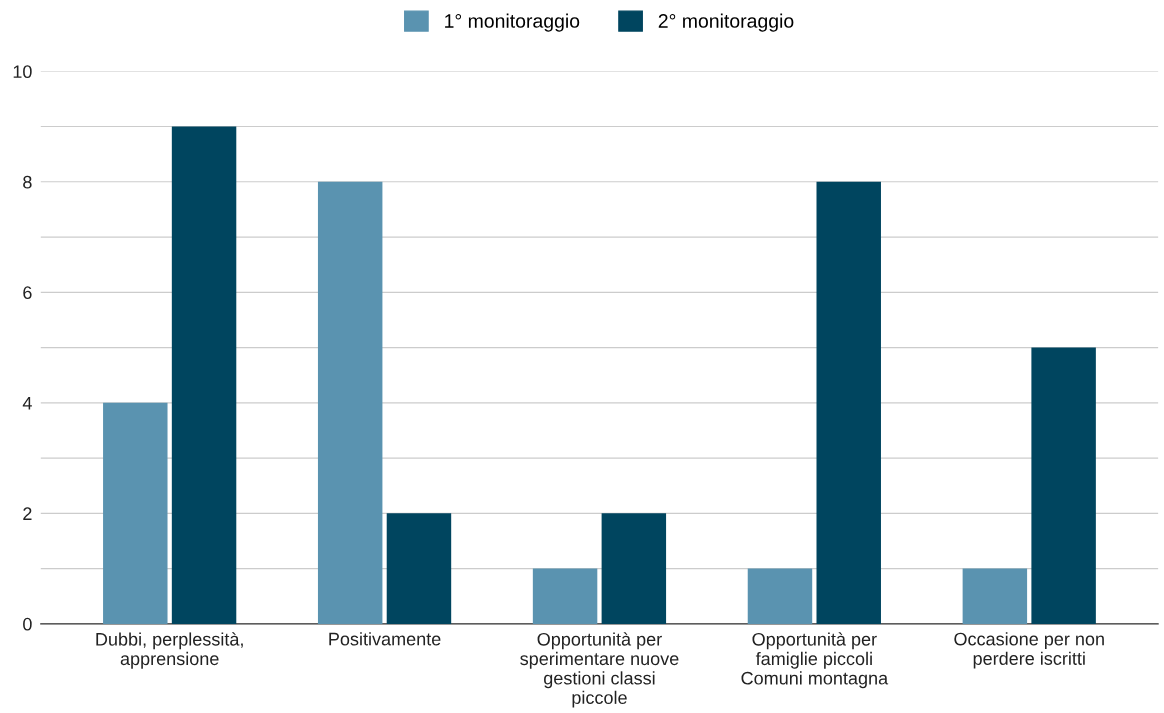  What do you see at coordinates (22, 72) in the screenshot?
I see `y-tick-label: 10` at bounding box center [22, 72].